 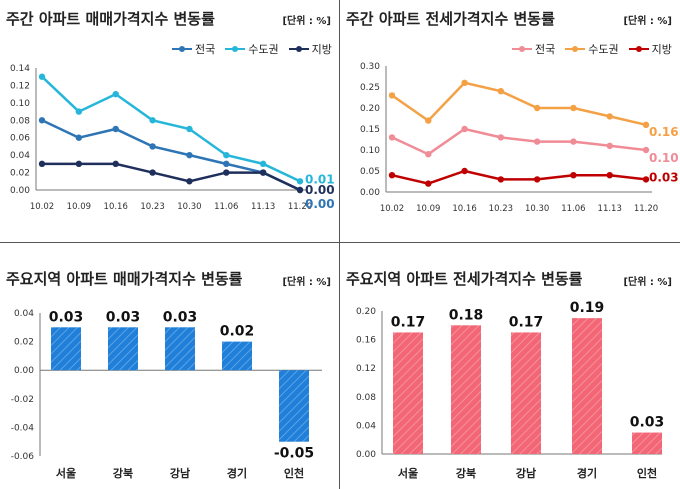 What do you see at coordinates (310, 49) in the screenshot?
I see `legend-item-region: 지방` at bounding box center [310, 49].